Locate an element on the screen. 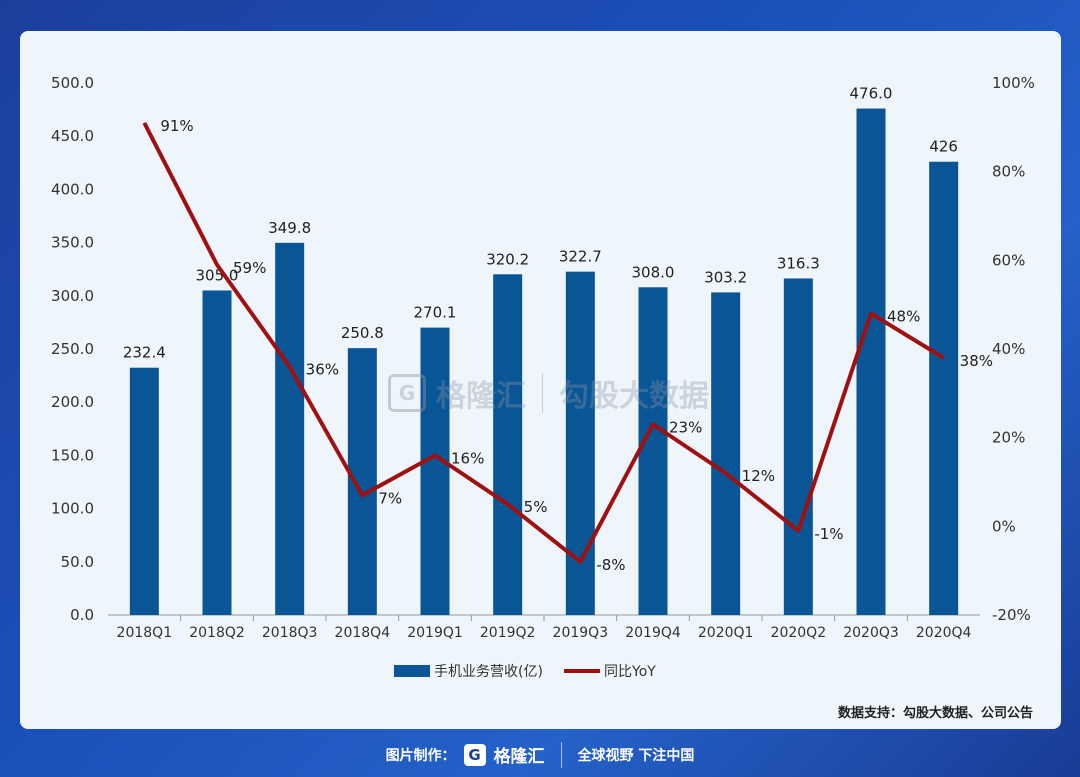 The image size is (1080, 777). legend-bar-label: 手机业务营收(亿) is located at coordinates (488, 672).